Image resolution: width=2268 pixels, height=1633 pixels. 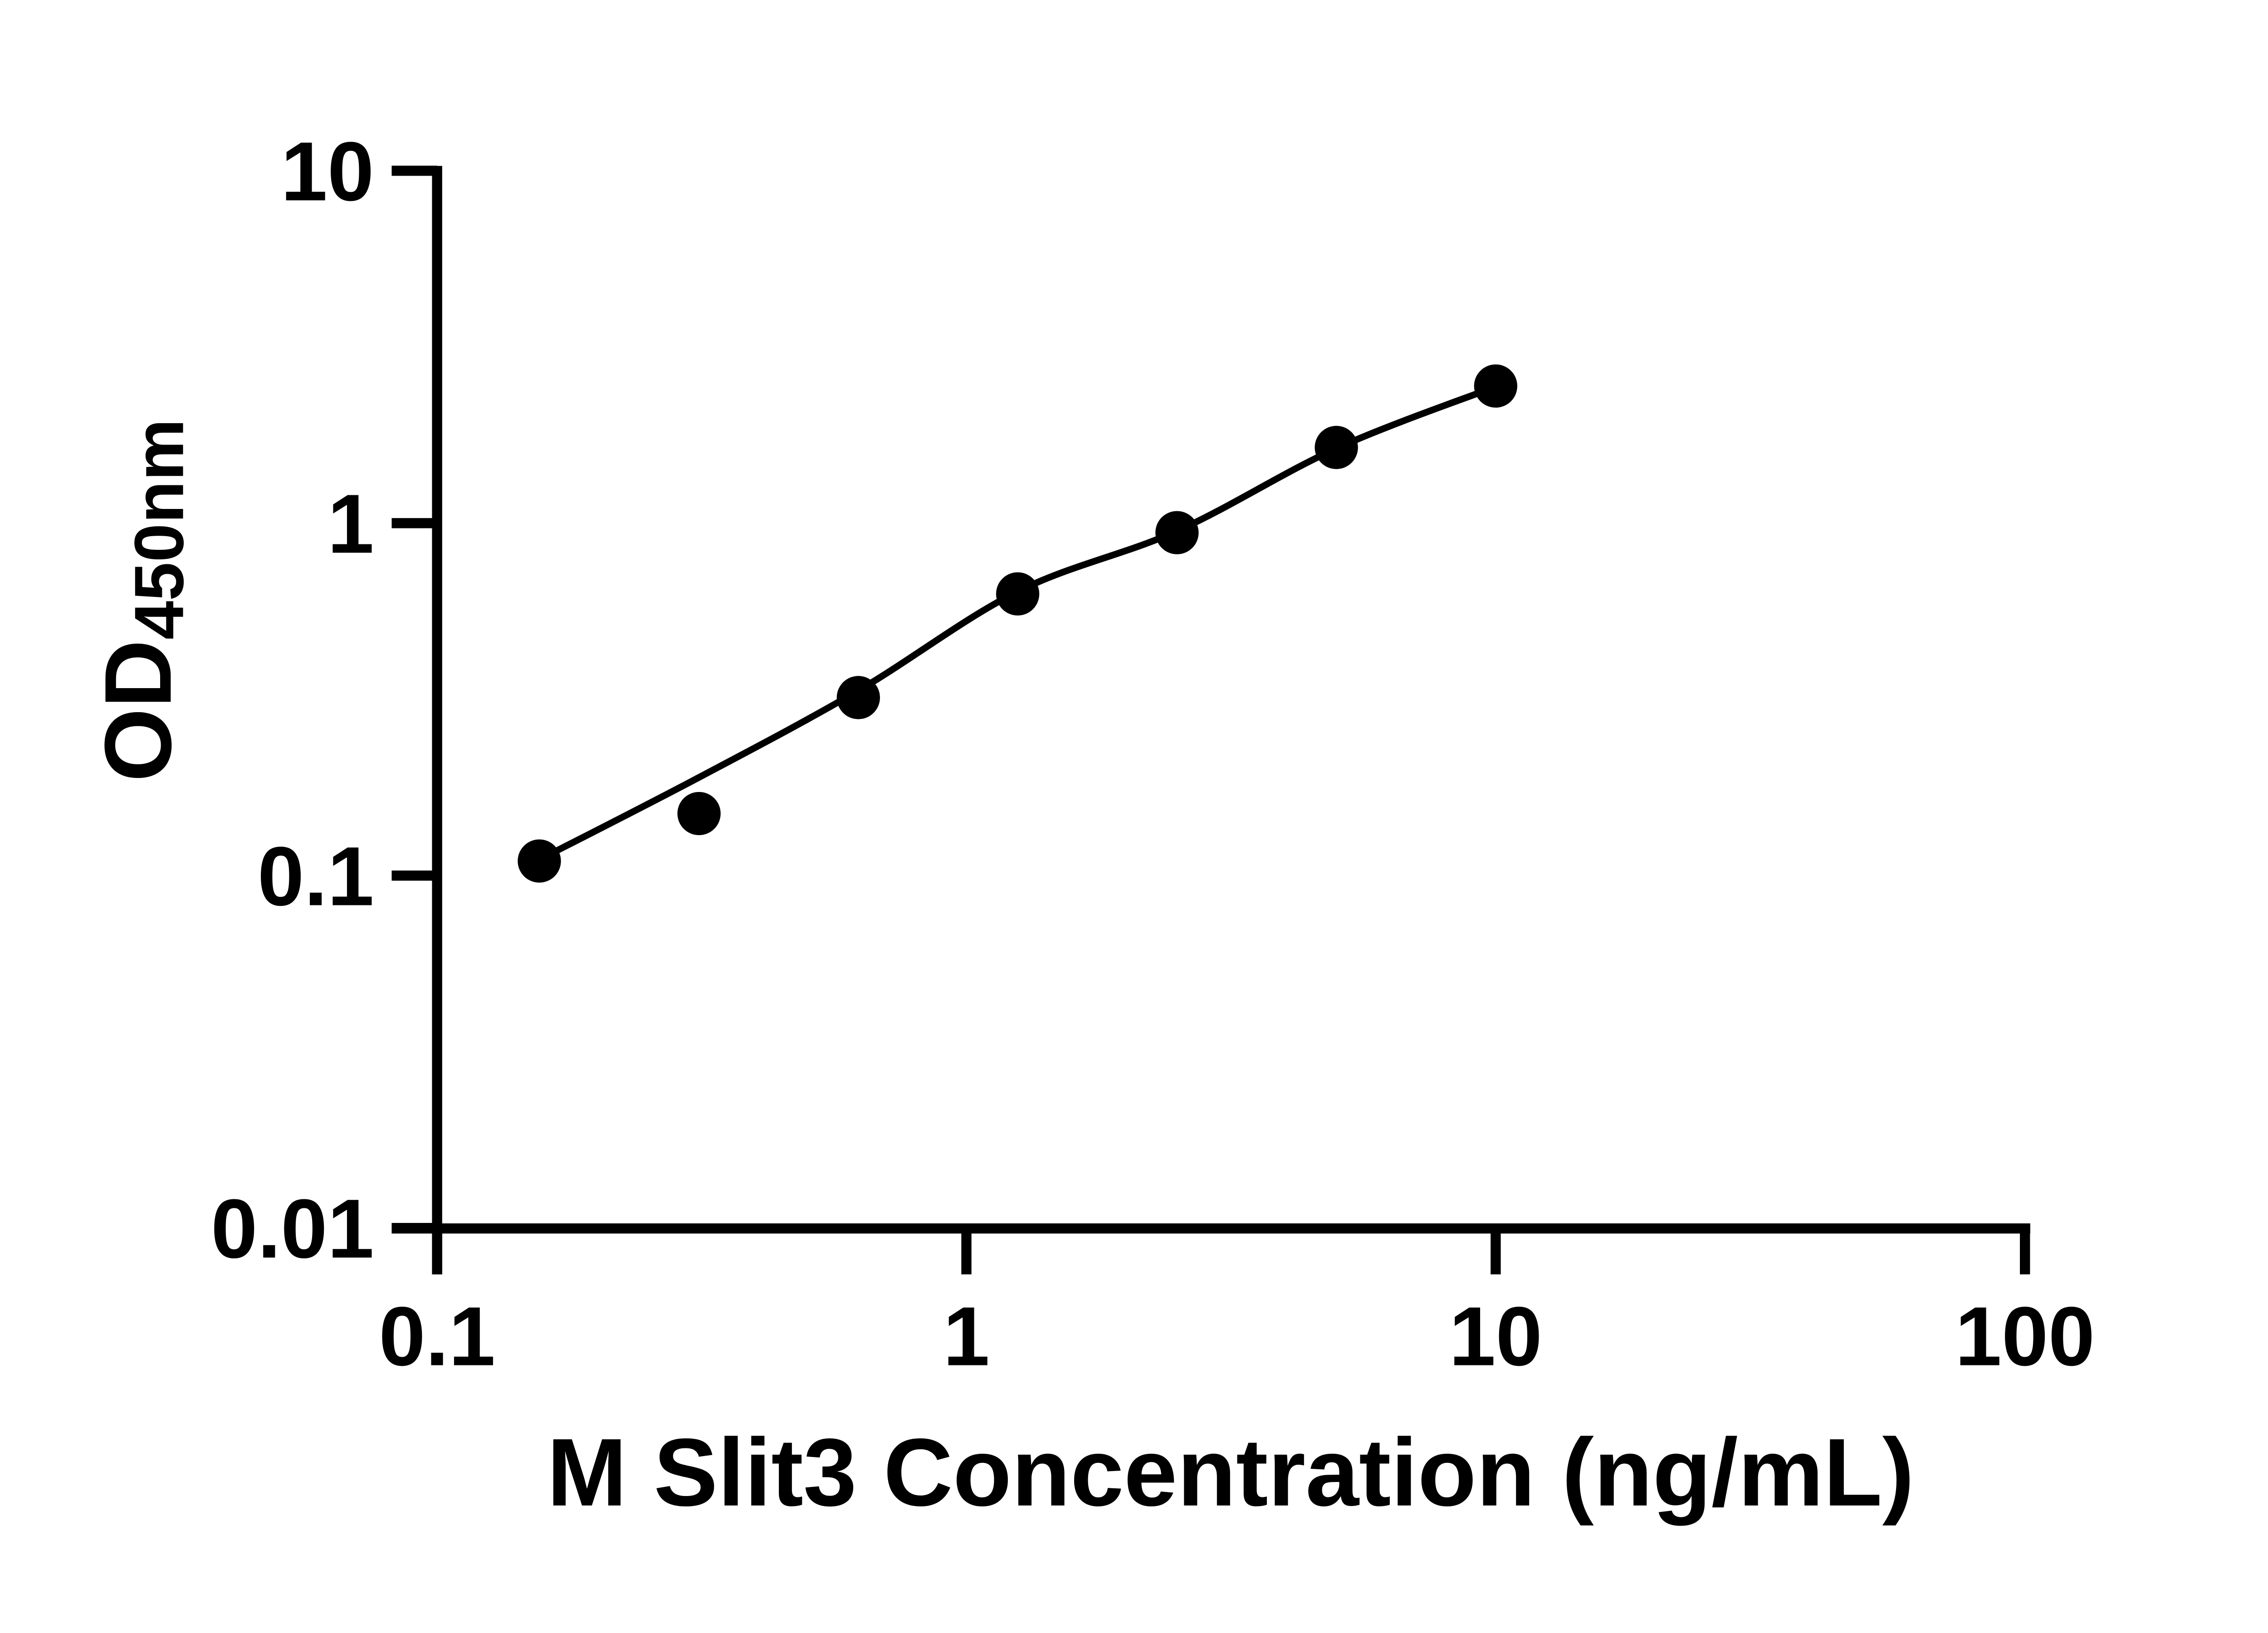 What do you see at coordinates (1018, 623) in the screenshot?
I see `data-points` at bounding box center [1018, 623].